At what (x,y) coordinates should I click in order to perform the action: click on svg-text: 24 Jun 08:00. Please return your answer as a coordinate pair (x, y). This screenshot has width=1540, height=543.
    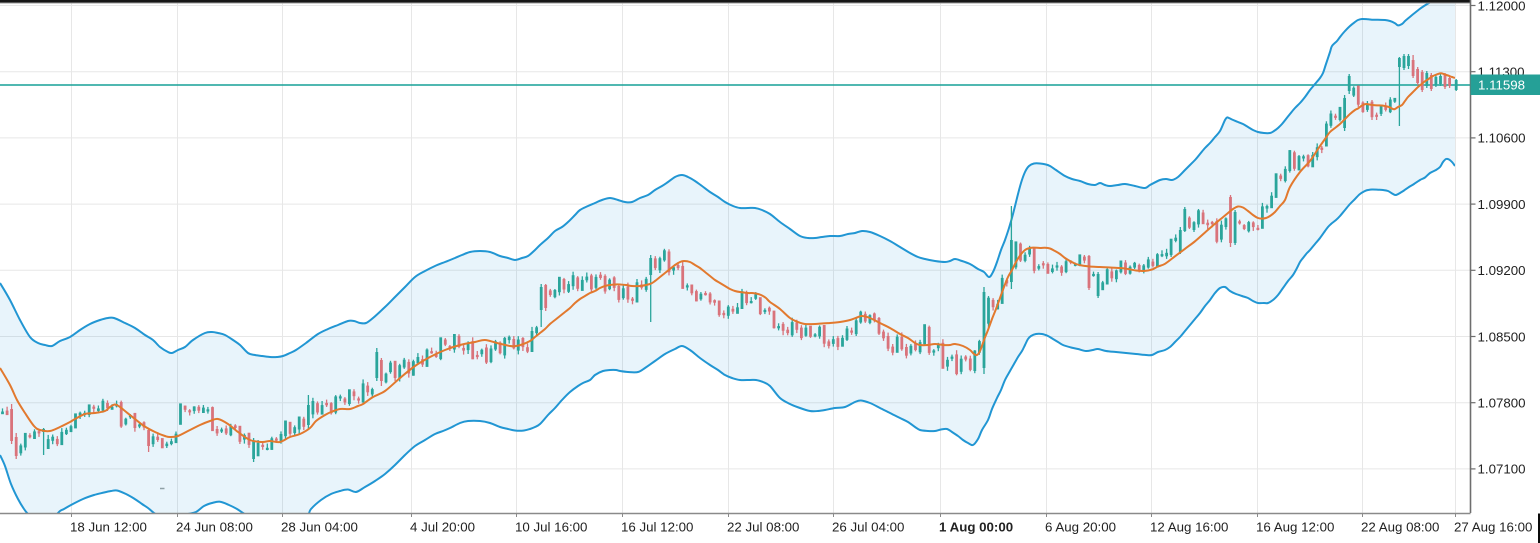
    Looking at the image, I should click on (214, 527).